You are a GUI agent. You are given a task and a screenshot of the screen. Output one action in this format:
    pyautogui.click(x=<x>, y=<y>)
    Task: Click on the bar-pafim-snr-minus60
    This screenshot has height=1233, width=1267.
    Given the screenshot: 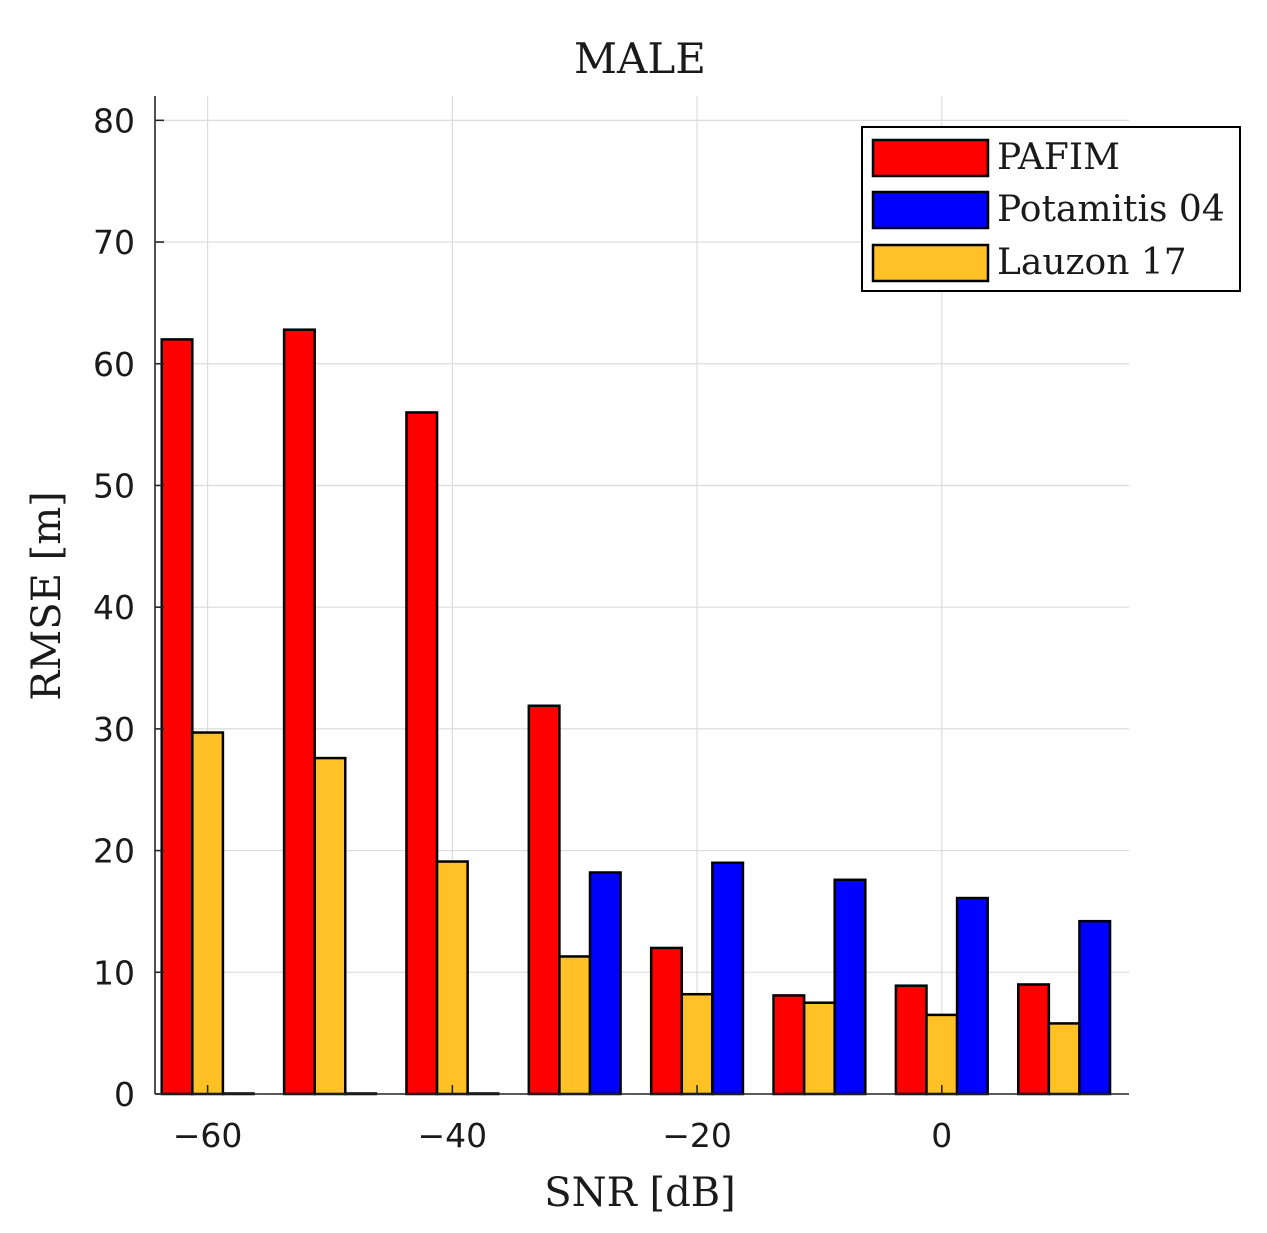 What is the action you would take?
    pyautogui.click(x=177, y=717)
    